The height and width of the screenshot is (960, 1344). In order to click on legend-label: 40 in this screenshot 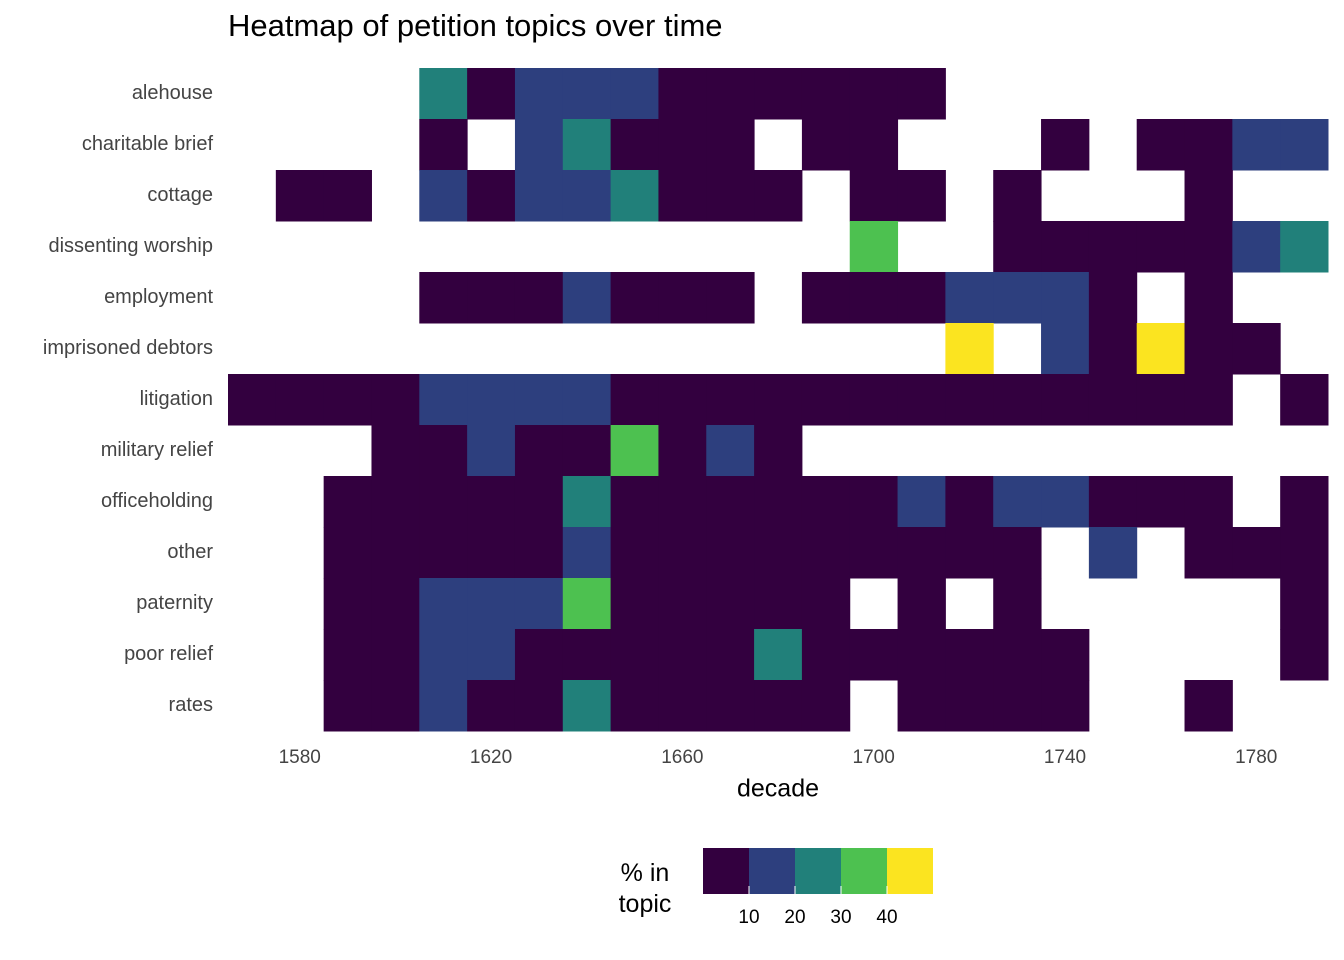, I will do `click(886, 917)`.